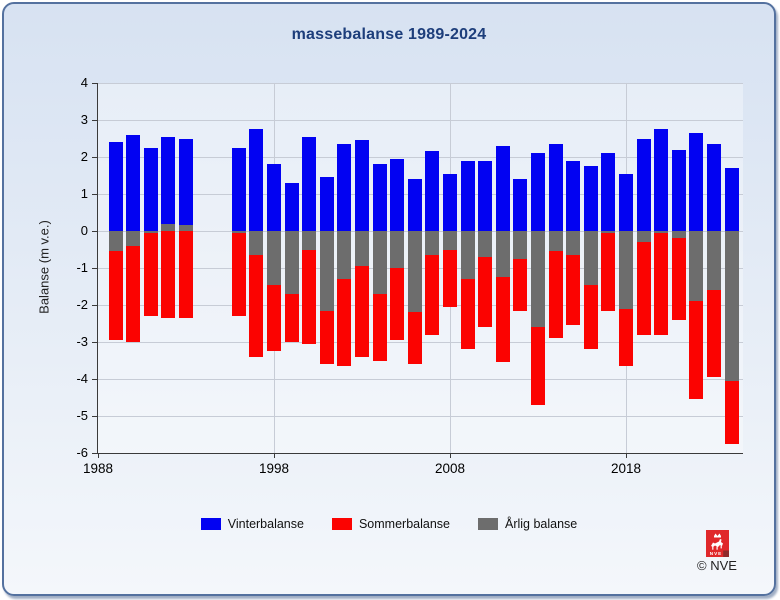 This screenshot has height=600, width=780. What do you see at coordinates (150, 274) in the screenshot?
I see `bar-summer-1991` at bounding box center [150, 274].